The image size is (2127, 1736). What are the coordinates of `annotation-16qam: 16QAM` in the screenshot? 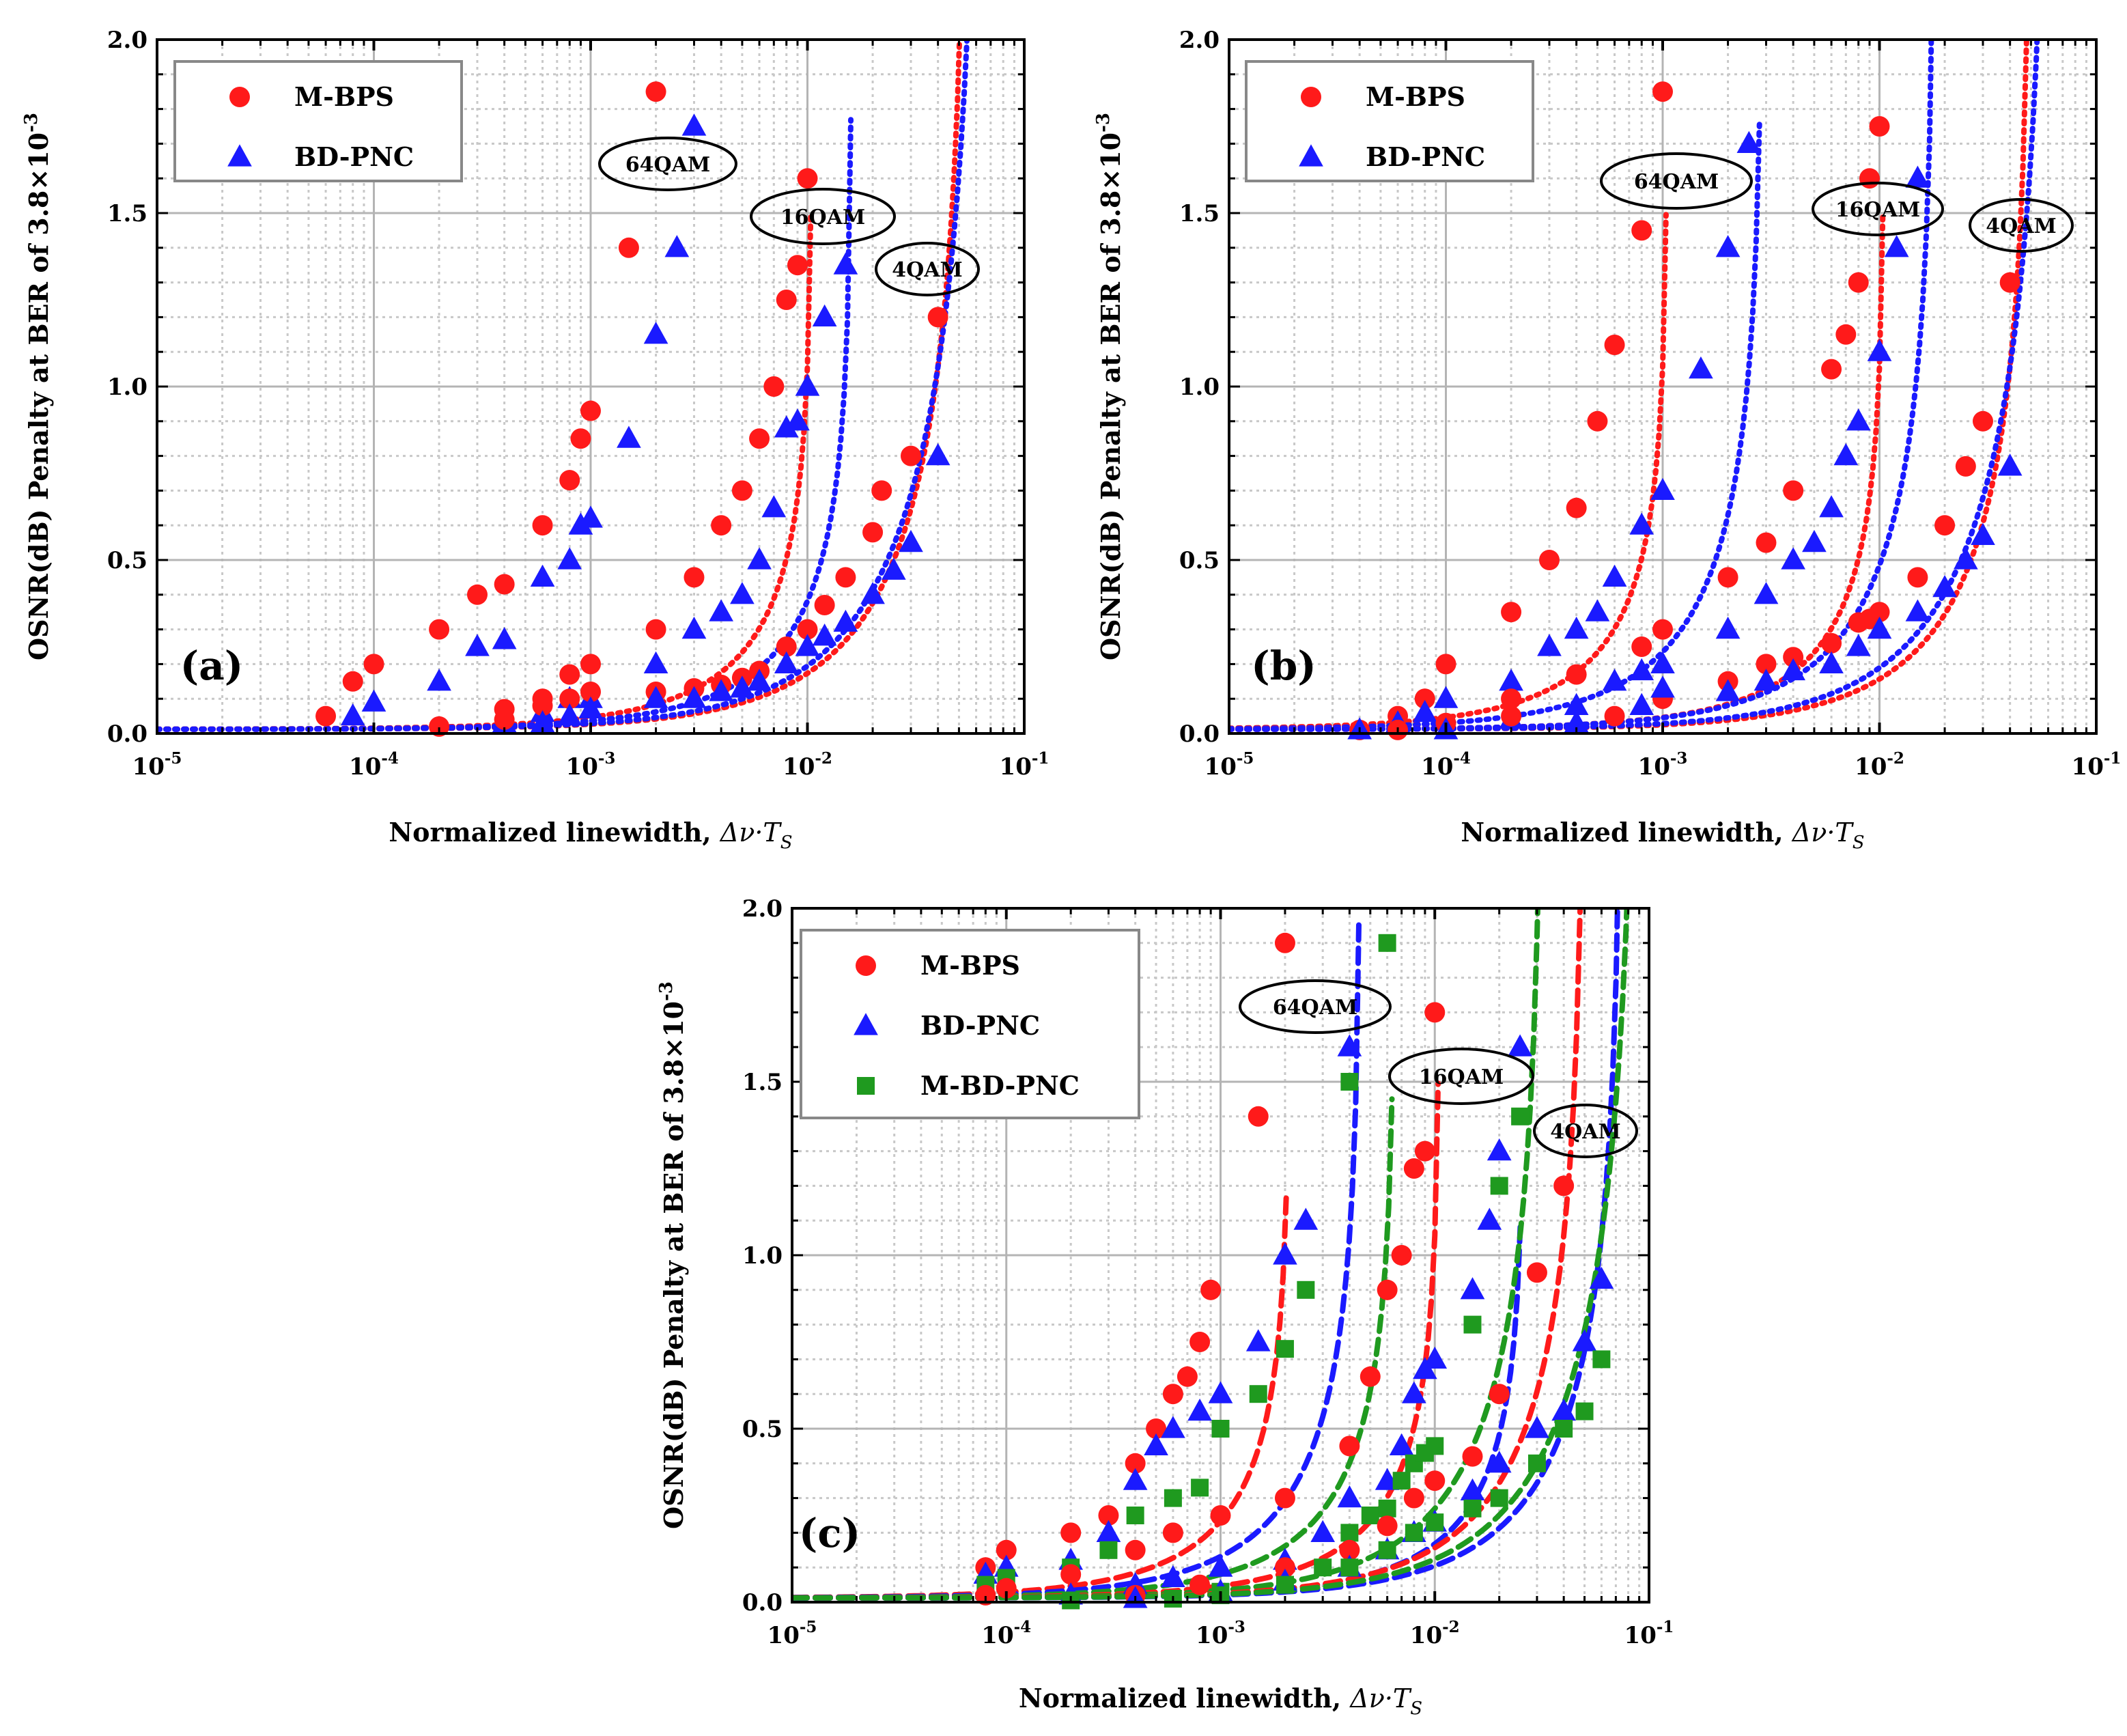 It's located at (1461, 1077).